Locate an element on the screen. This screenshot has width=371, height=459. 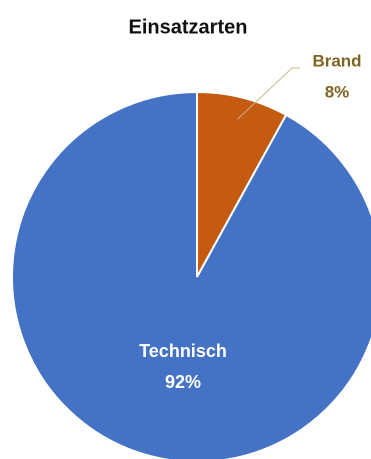
data-label-name: Technisch is located at coordinates (183, 351).